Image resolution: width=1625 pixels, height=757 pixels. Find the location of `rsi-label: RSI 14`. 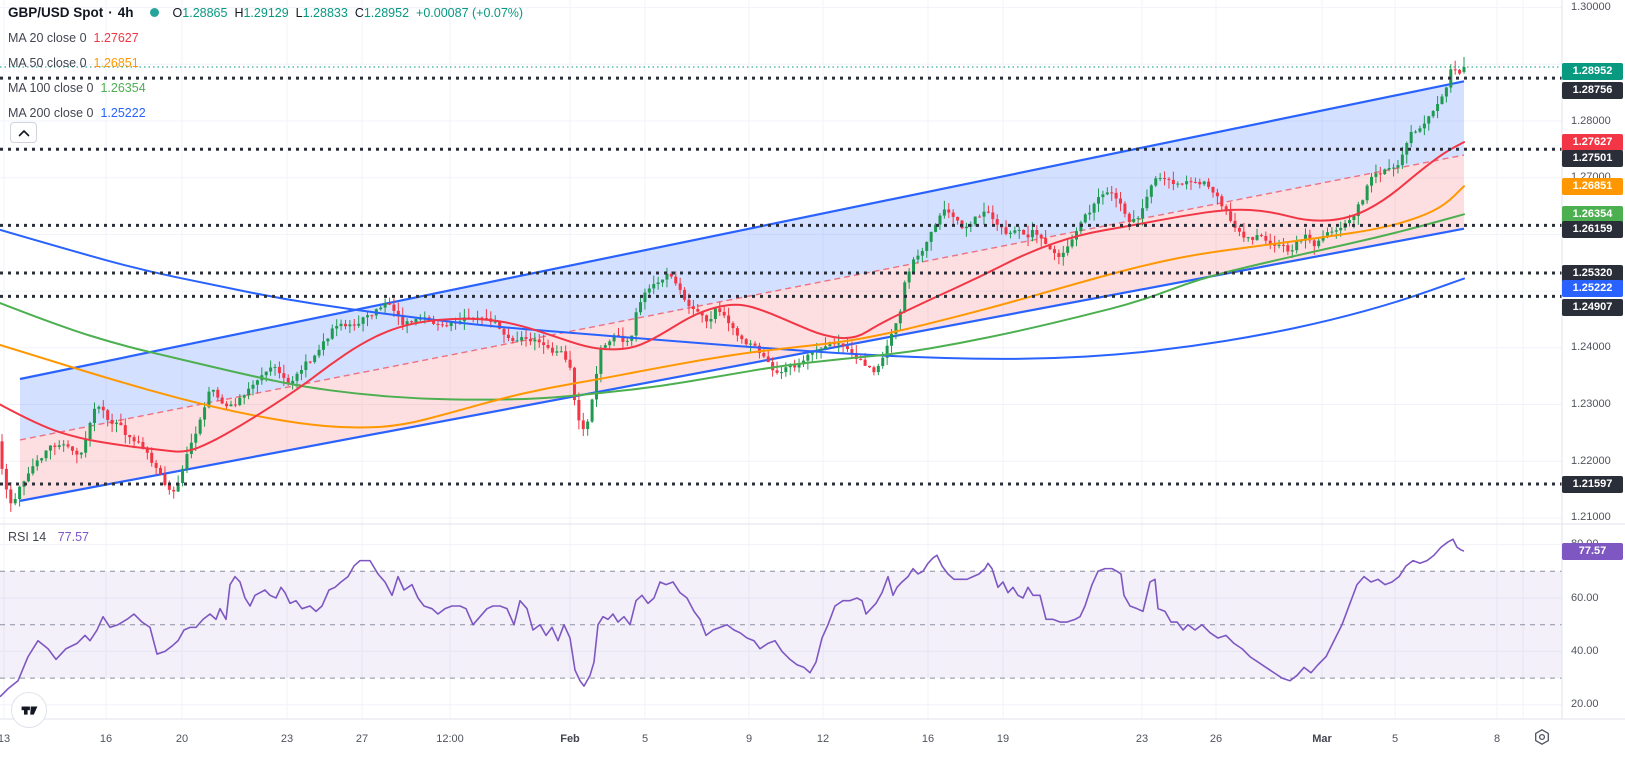

rsi-label: RSI 14 is located at coordinates (27, 537).